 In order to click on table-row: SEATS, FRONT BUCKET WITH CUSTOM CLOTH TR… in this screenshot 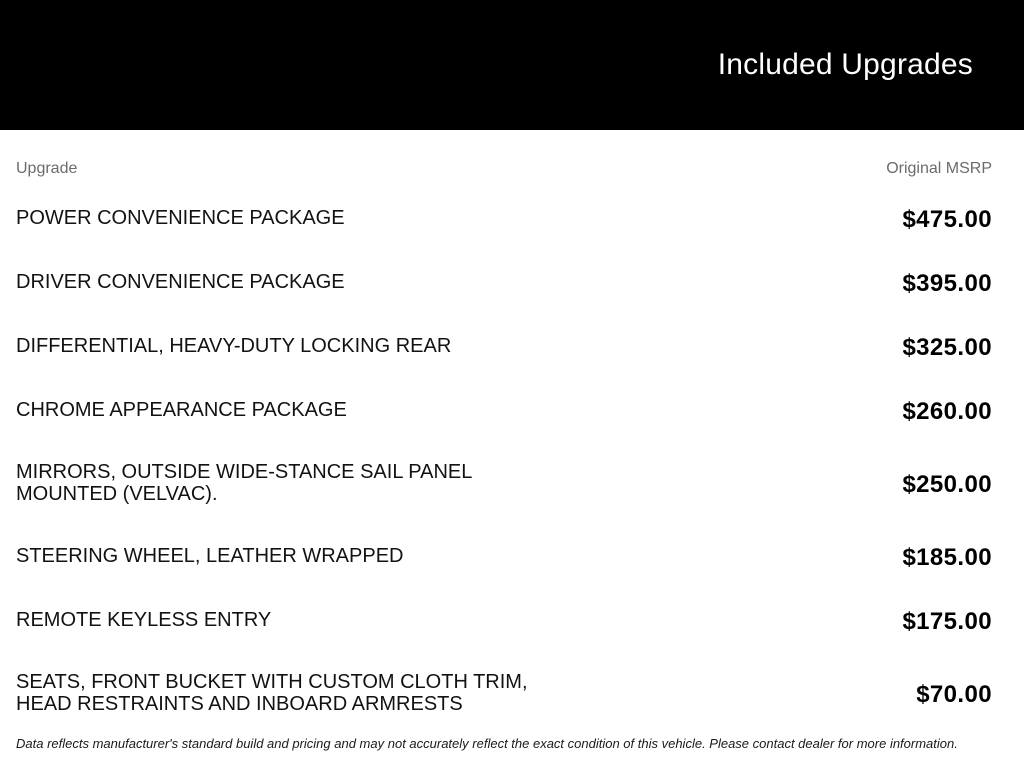, I will do `click(504, 693)`.